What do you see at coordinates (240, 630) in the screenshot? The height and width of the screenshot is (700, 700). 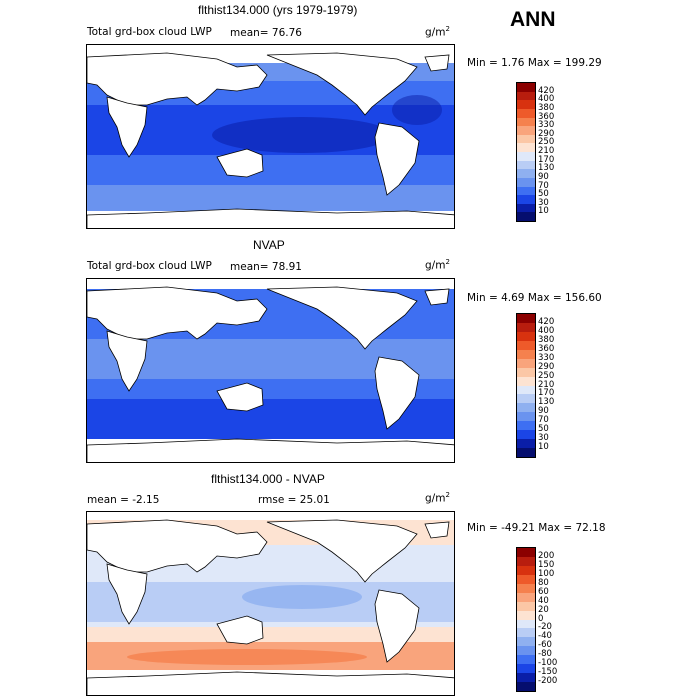 I see `australia` at bounding box center [240, 630].